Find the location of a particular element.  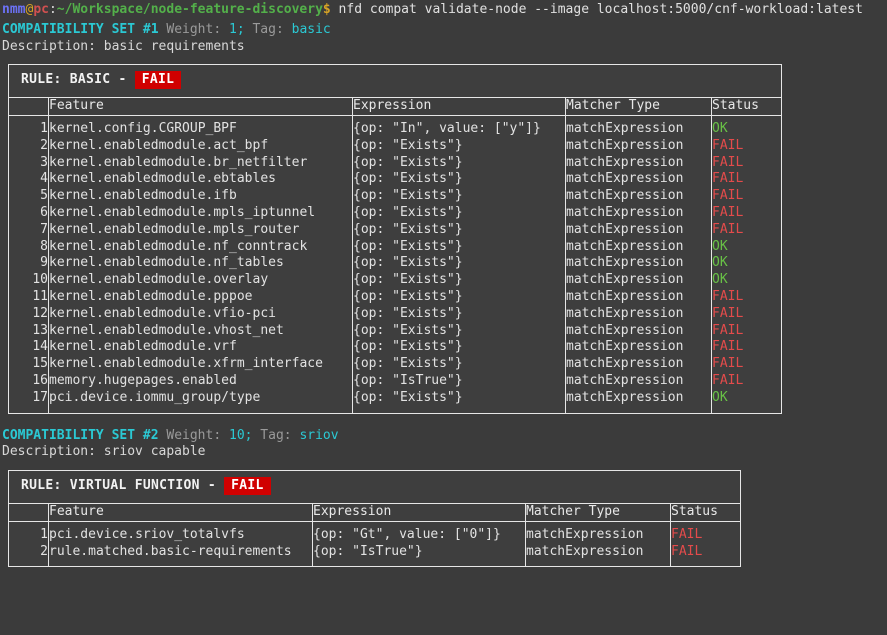

row-expression-cell: {op: "Gt", value: ["0"]} is located at coordinates (419, 532).